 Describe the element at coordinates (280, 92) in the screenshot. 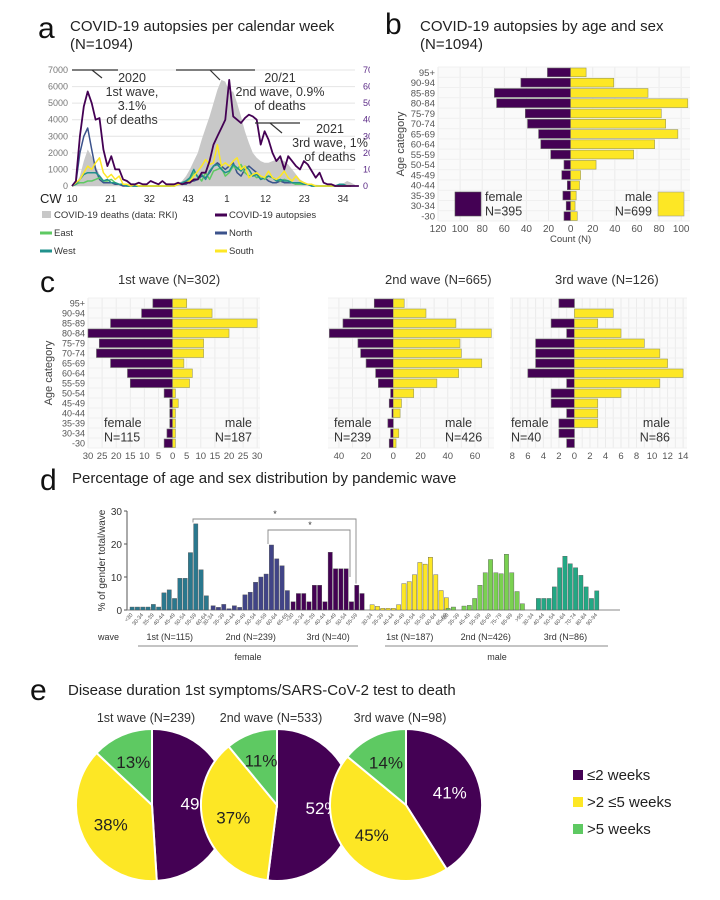

I see `annotation-text: 2nd wave, 0.9%` at that location.